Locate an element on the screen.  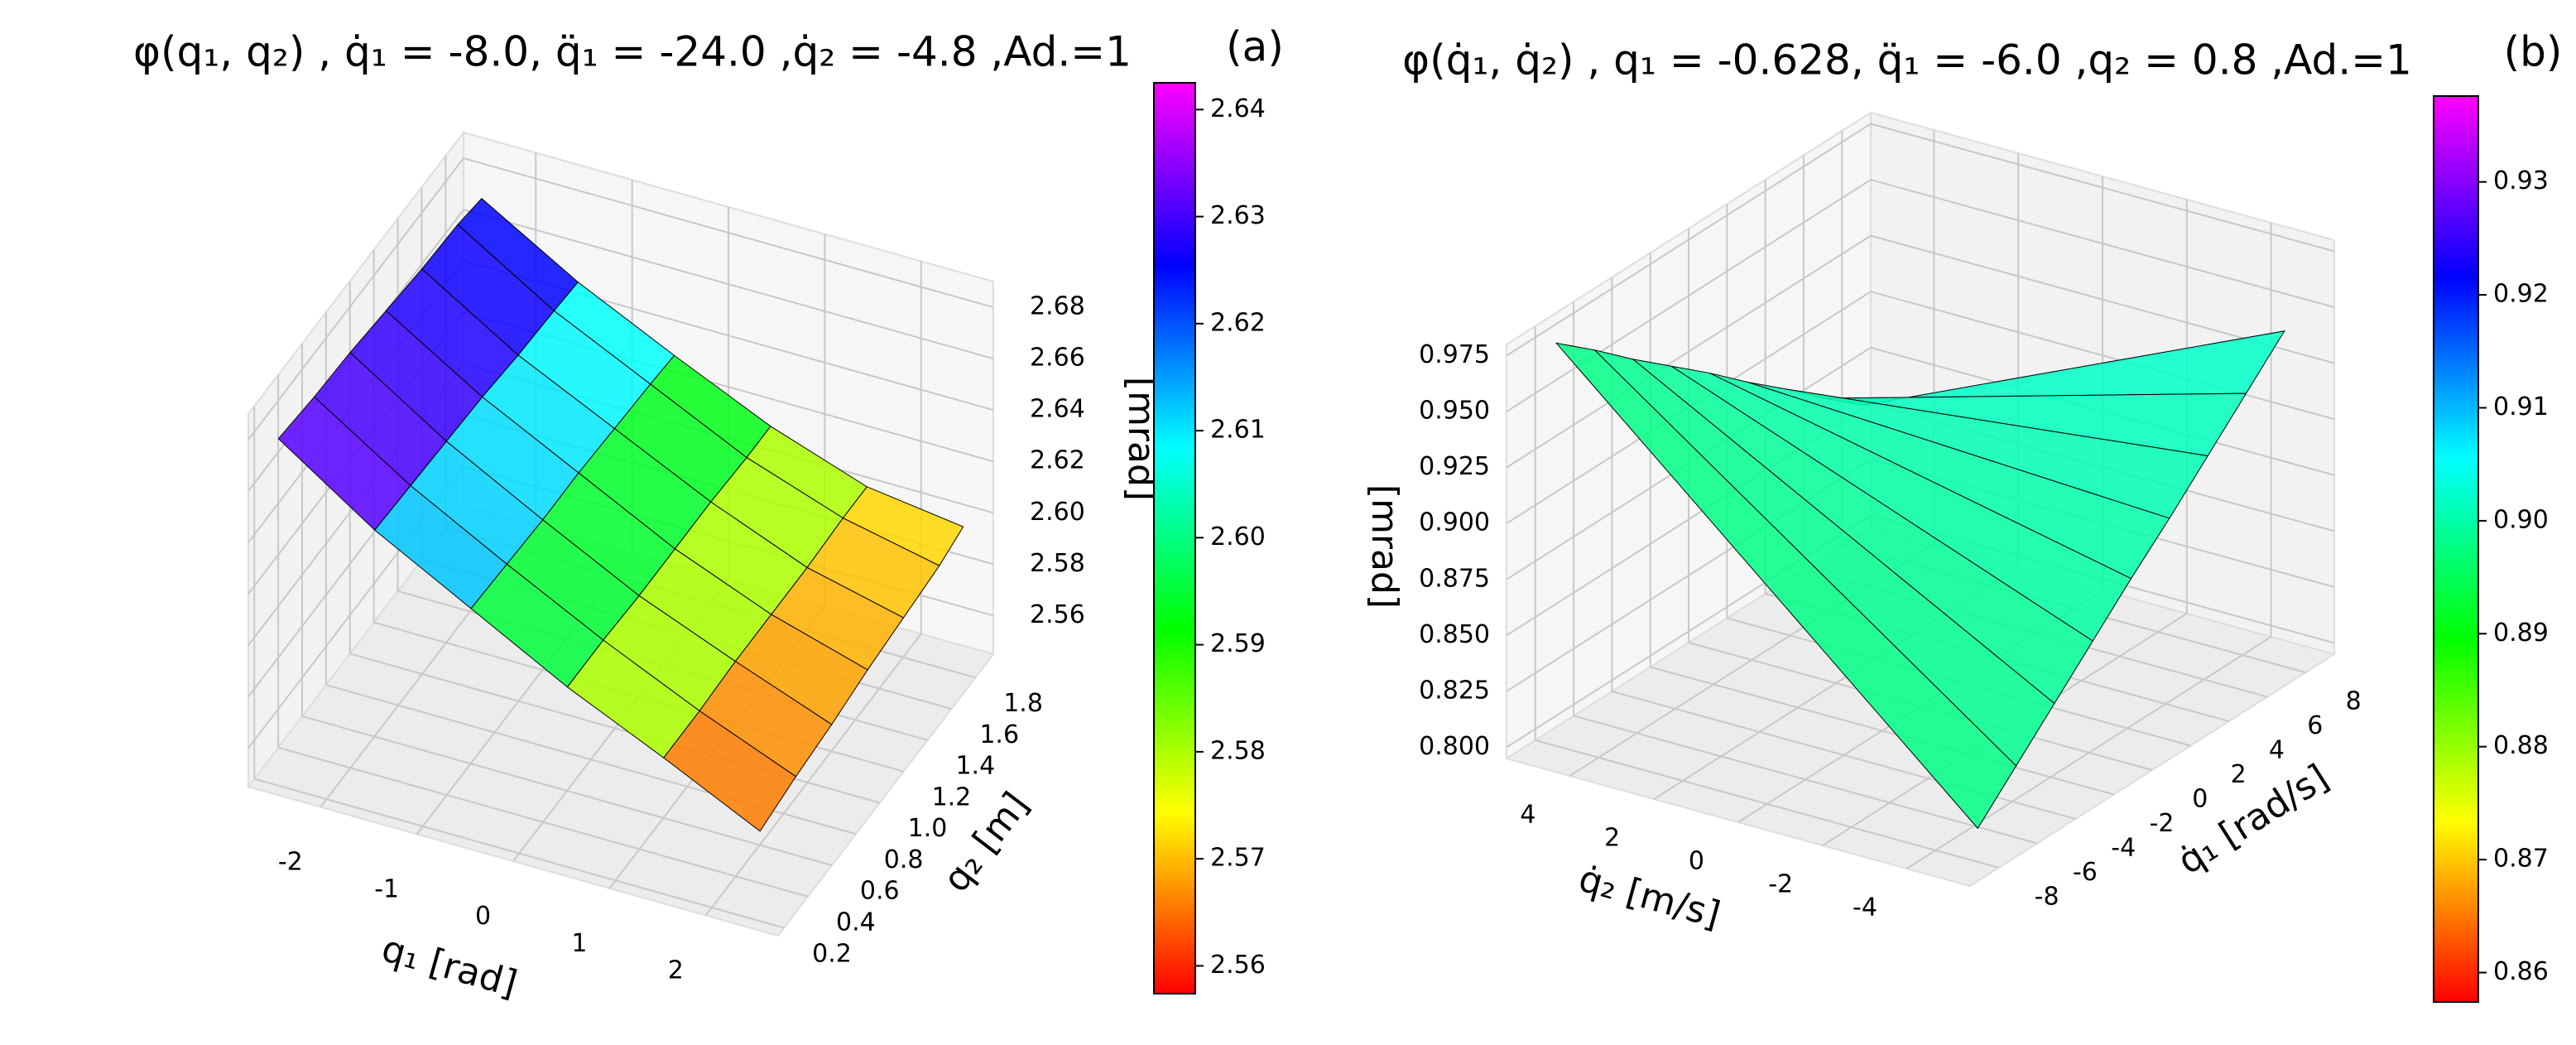
colorbar-tick-label: 2.63 is located at coordinates (1238, 216).